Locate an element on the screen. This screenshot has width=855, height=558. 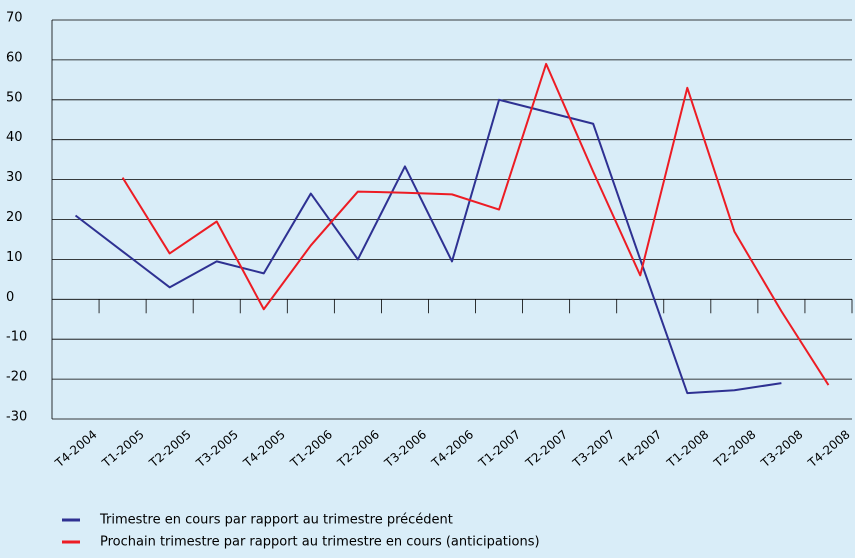
x-tick-label: T3-2008 is located at coordinates (782, 448).